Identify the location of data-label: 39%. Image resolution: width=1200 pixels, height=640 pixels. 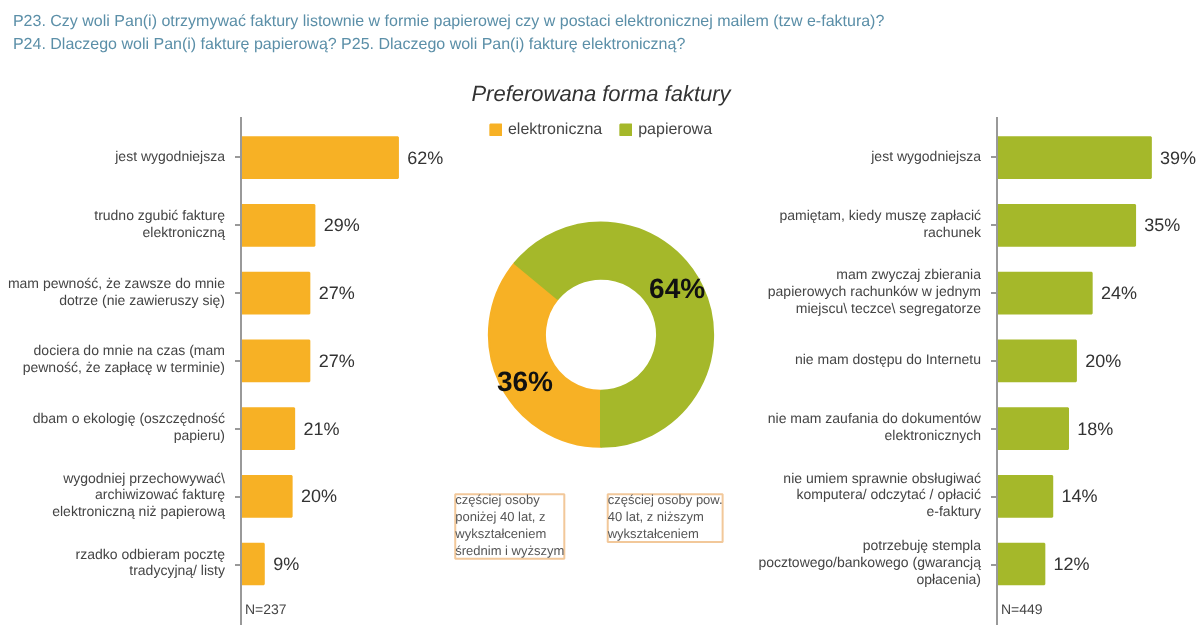
(1178, 157).